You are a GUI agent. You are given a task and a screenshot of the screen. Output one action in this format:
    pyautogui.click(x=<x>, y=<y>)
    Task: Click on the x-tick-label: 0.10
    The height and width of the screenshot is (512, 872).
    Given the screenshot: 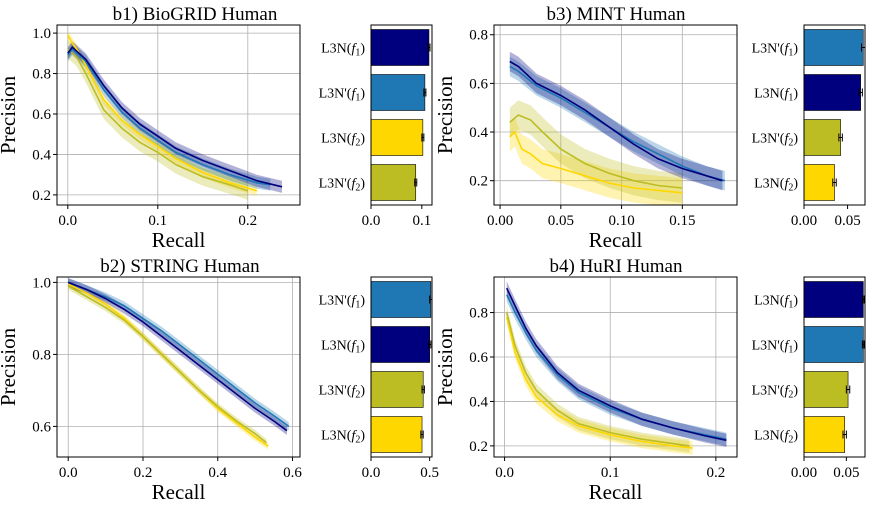 What is the action you would take?
    pyautogui.click(x=621, y=221)
    